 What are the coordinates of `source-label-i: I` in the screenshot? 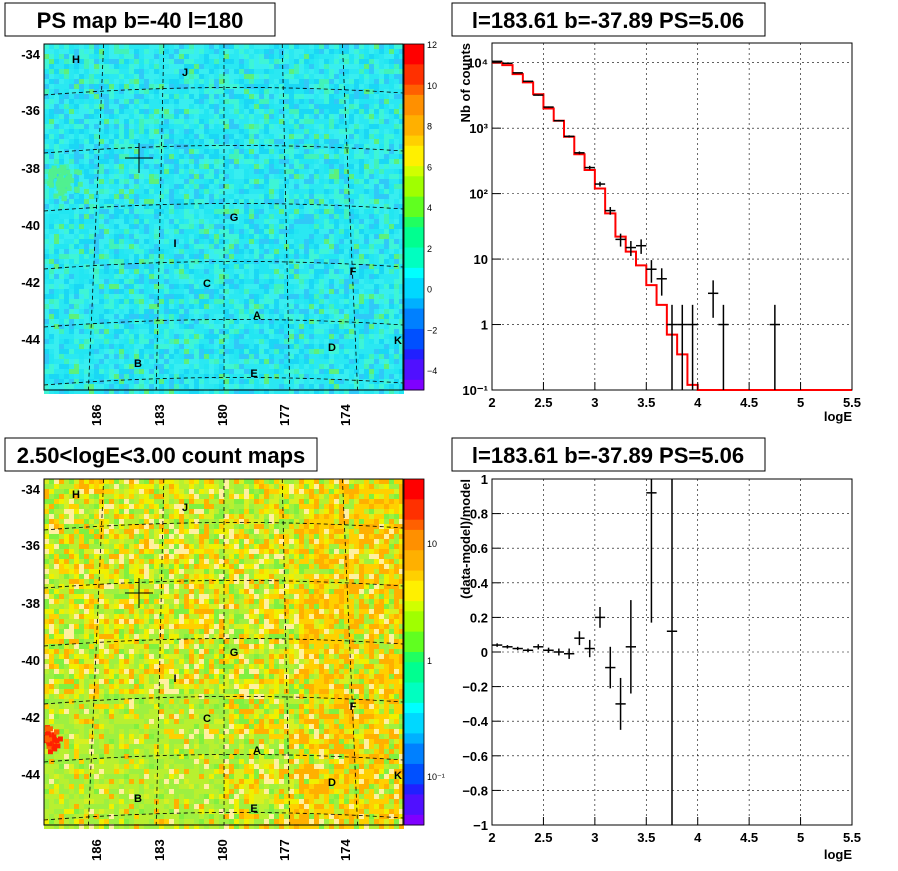 It's located at (174, 244).